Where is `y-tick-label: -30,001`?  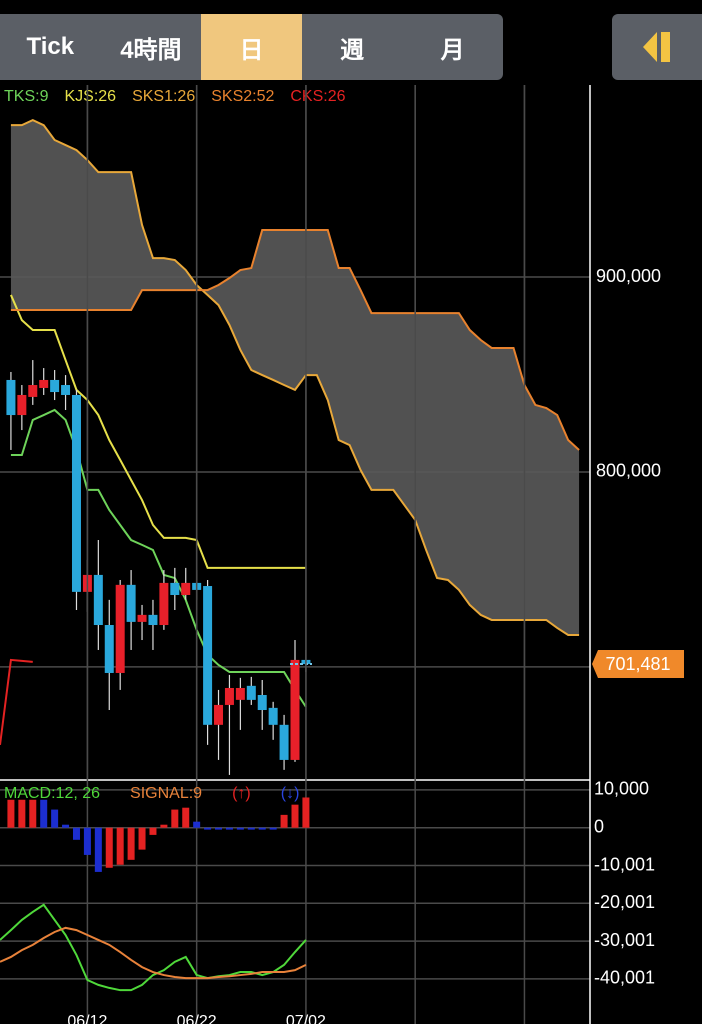
y-tick-label: -30,001 is located at coordinates (624, 940).